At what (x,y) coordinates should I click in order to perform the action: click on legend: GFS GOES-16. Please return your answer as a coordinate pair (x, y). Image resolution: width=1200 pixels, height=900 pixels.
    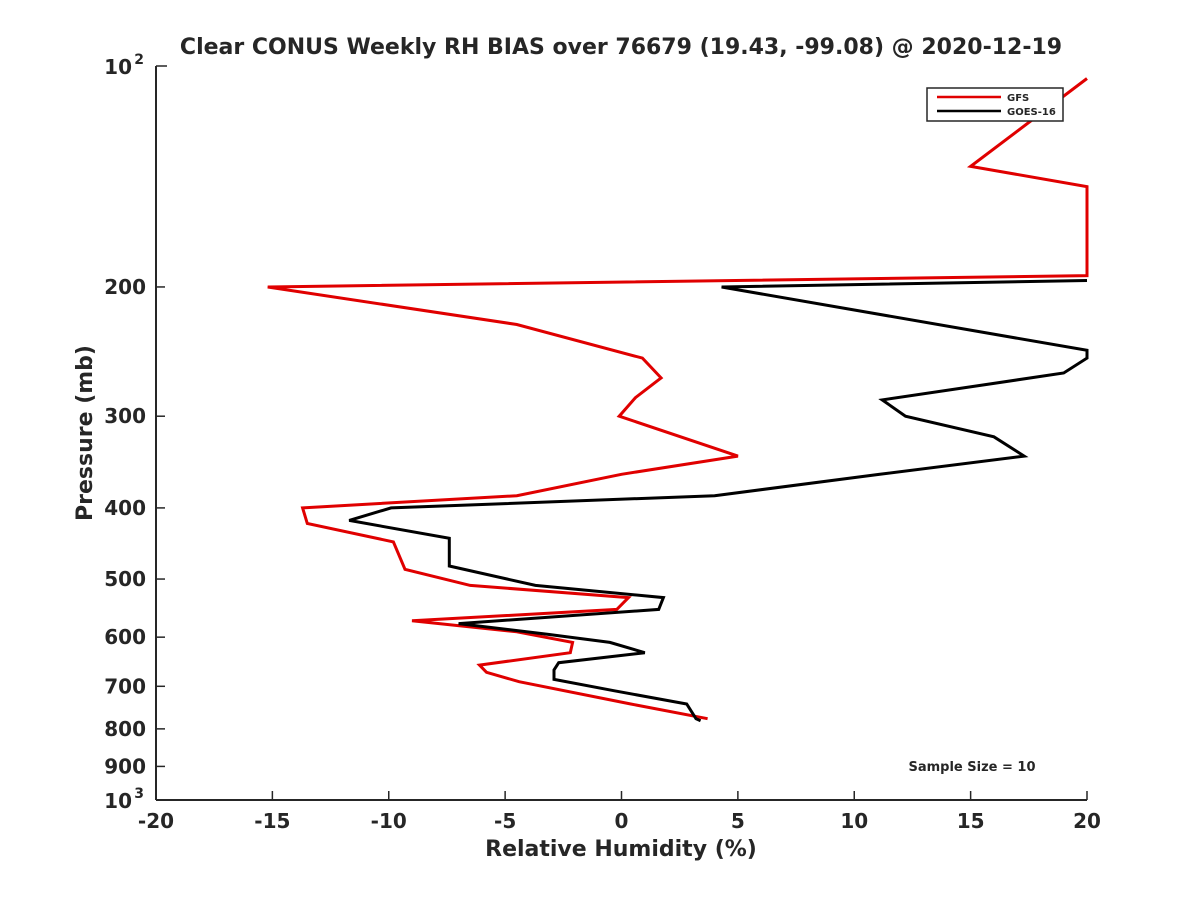
    Looking at the image, I should click on (995, 104).